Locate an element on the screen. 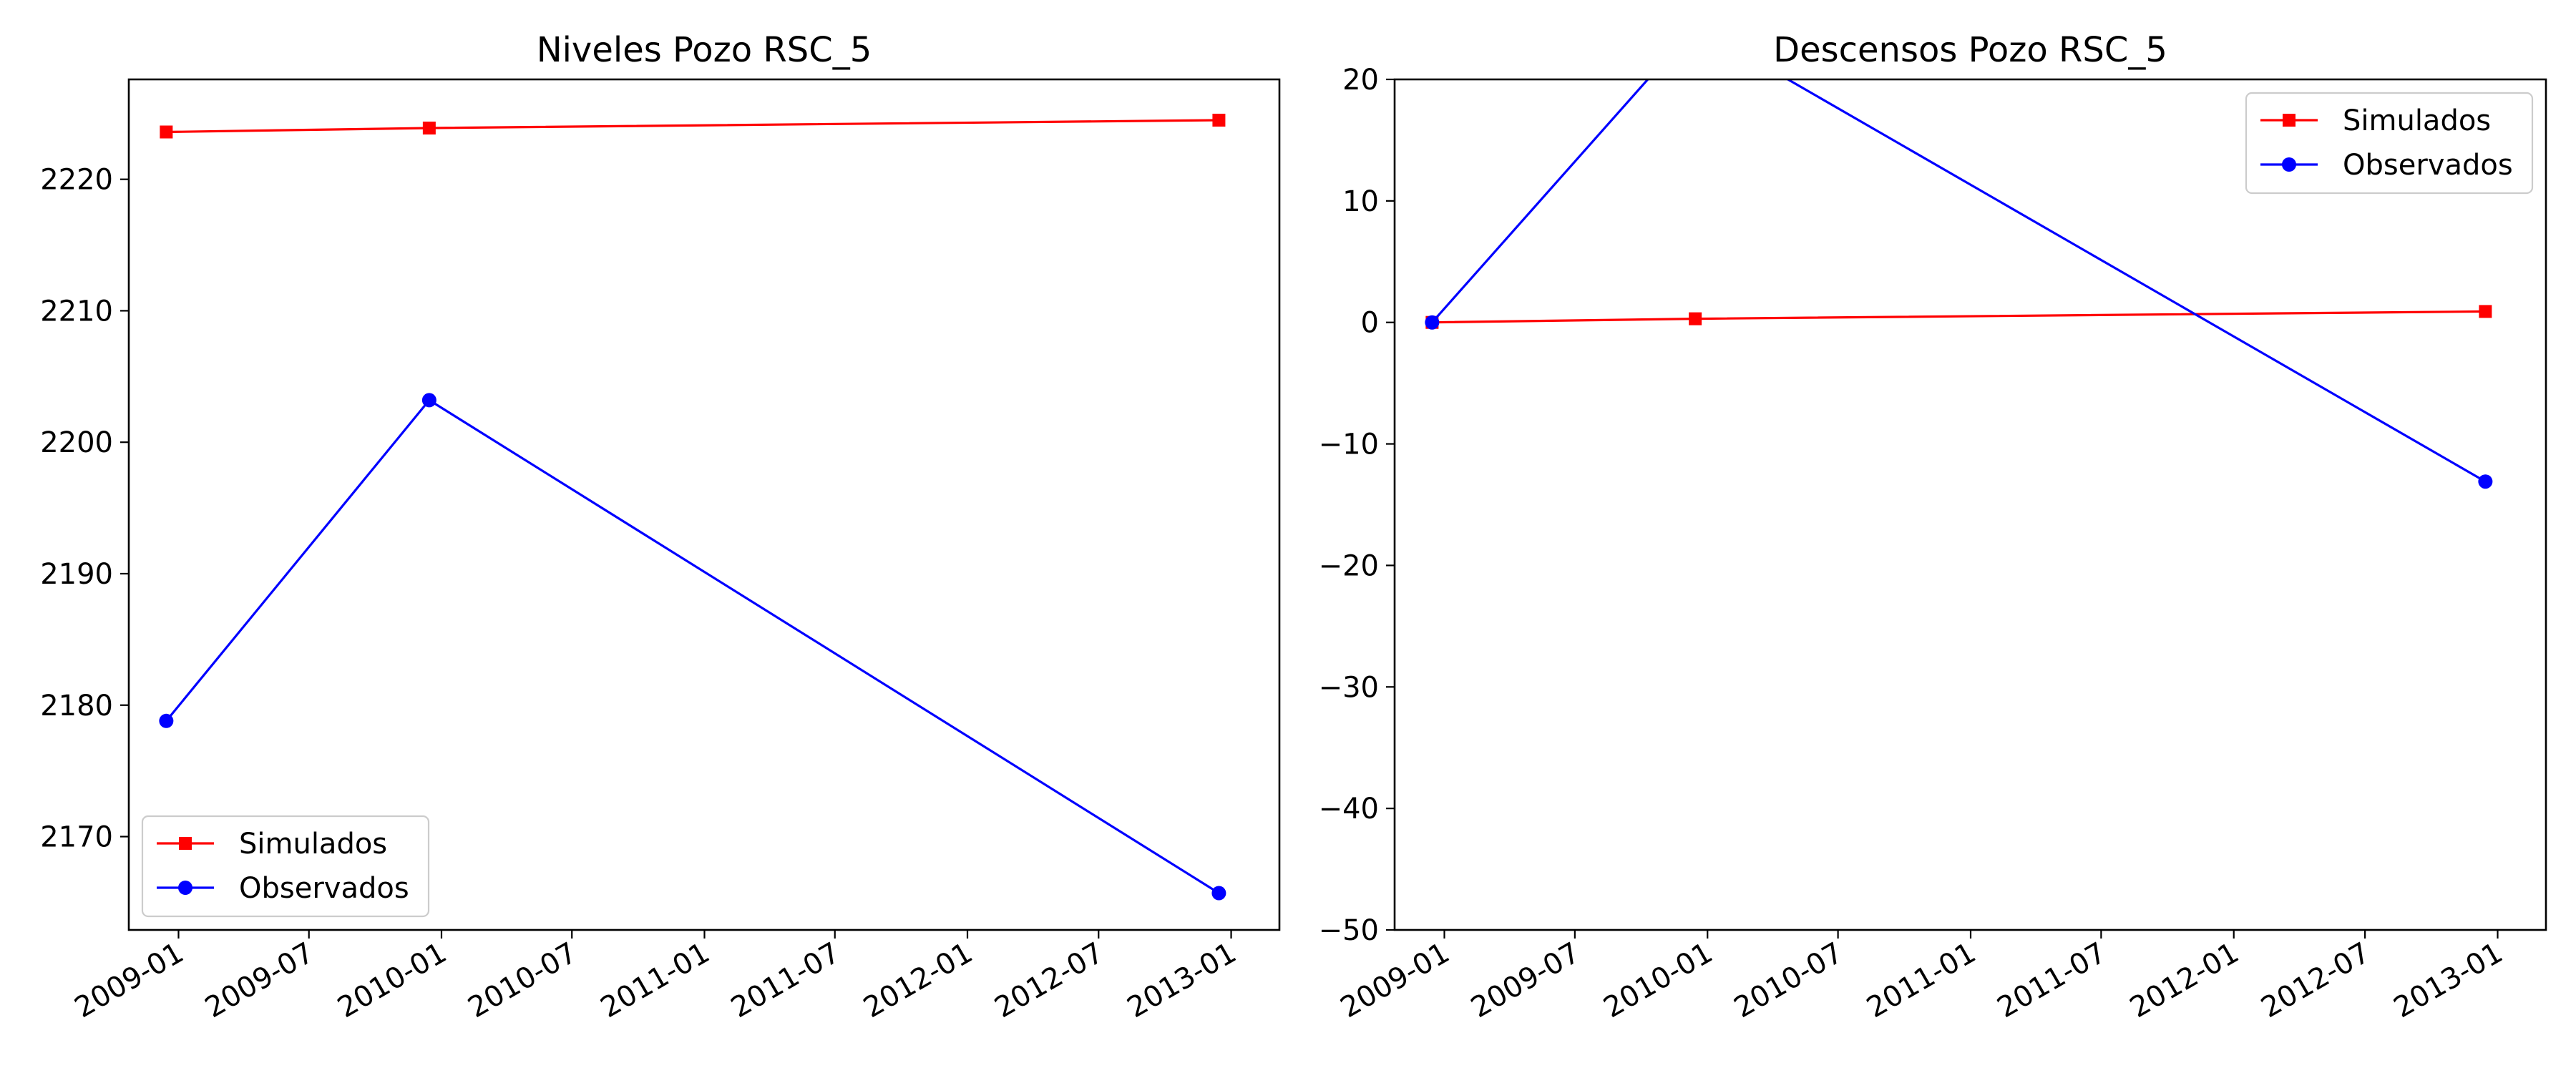  y-tick-label: 2220 is located at coordinates (76, 180).